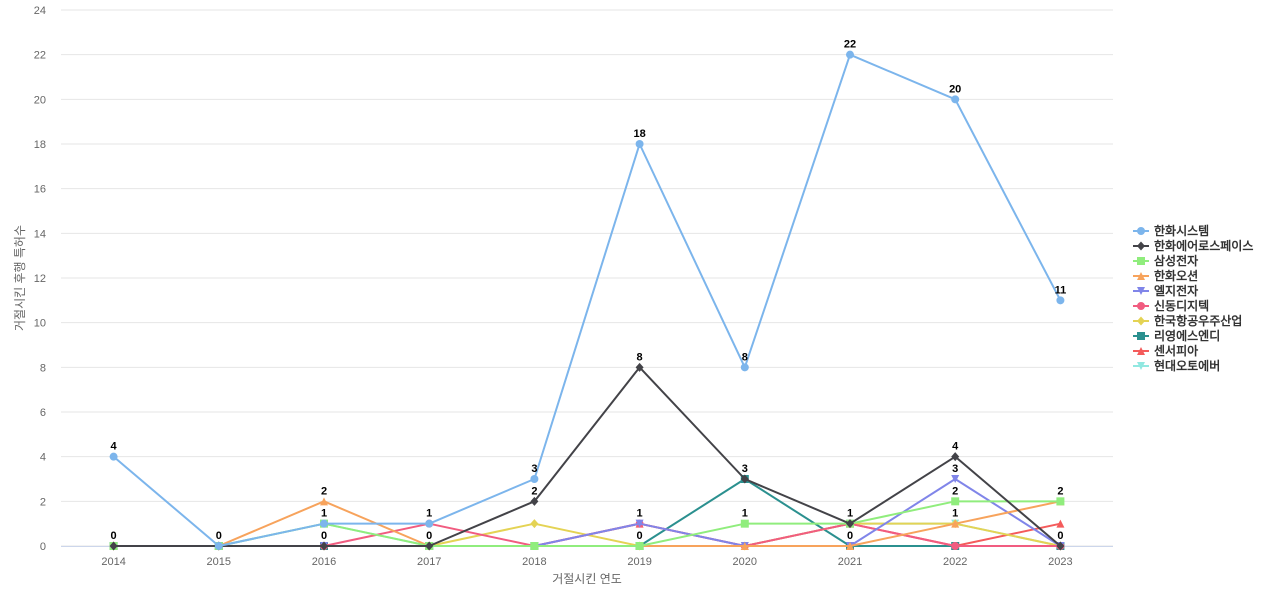 The image size is (1280, 600). Describe the element at coordinates (1060, 562) in the screenshot. I see `x-tick-label: 2023` at that location.